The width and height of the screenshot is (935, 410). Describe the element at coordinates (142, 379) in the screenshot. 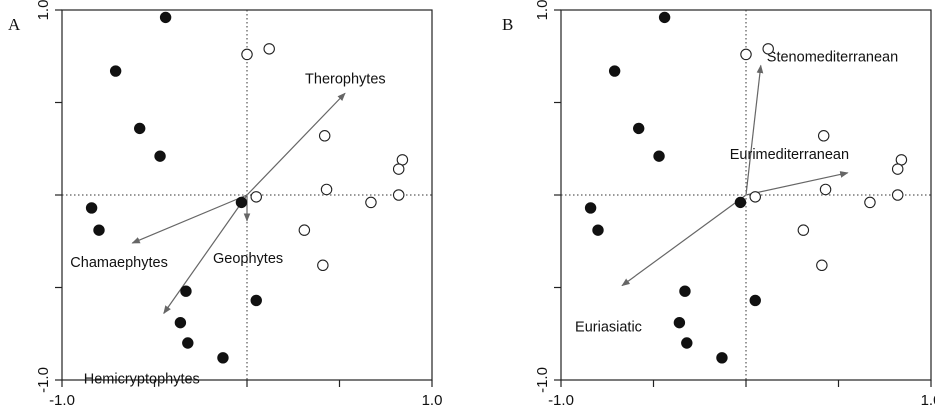

I see `arrow-label-hemicryptophytes: Hemicryptophytes` at that location.